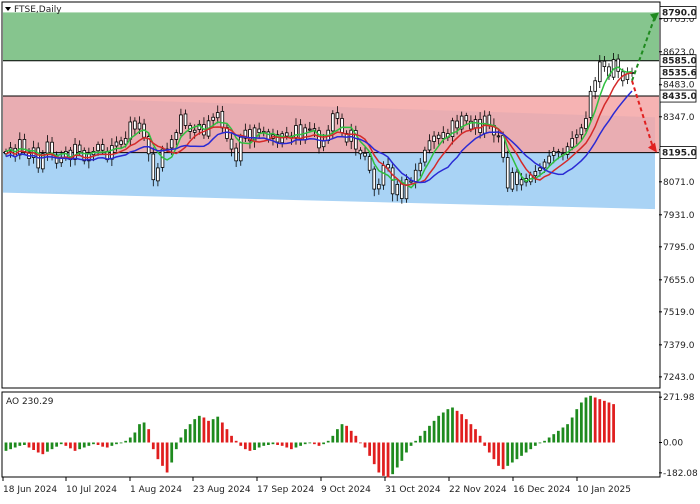 The height and width of the screenshot is (504, 700). What do you see at coordinates (679, 281) in the screenshot?
I see `y-tick-label: 7655.0` at bounding box center [679, 281].